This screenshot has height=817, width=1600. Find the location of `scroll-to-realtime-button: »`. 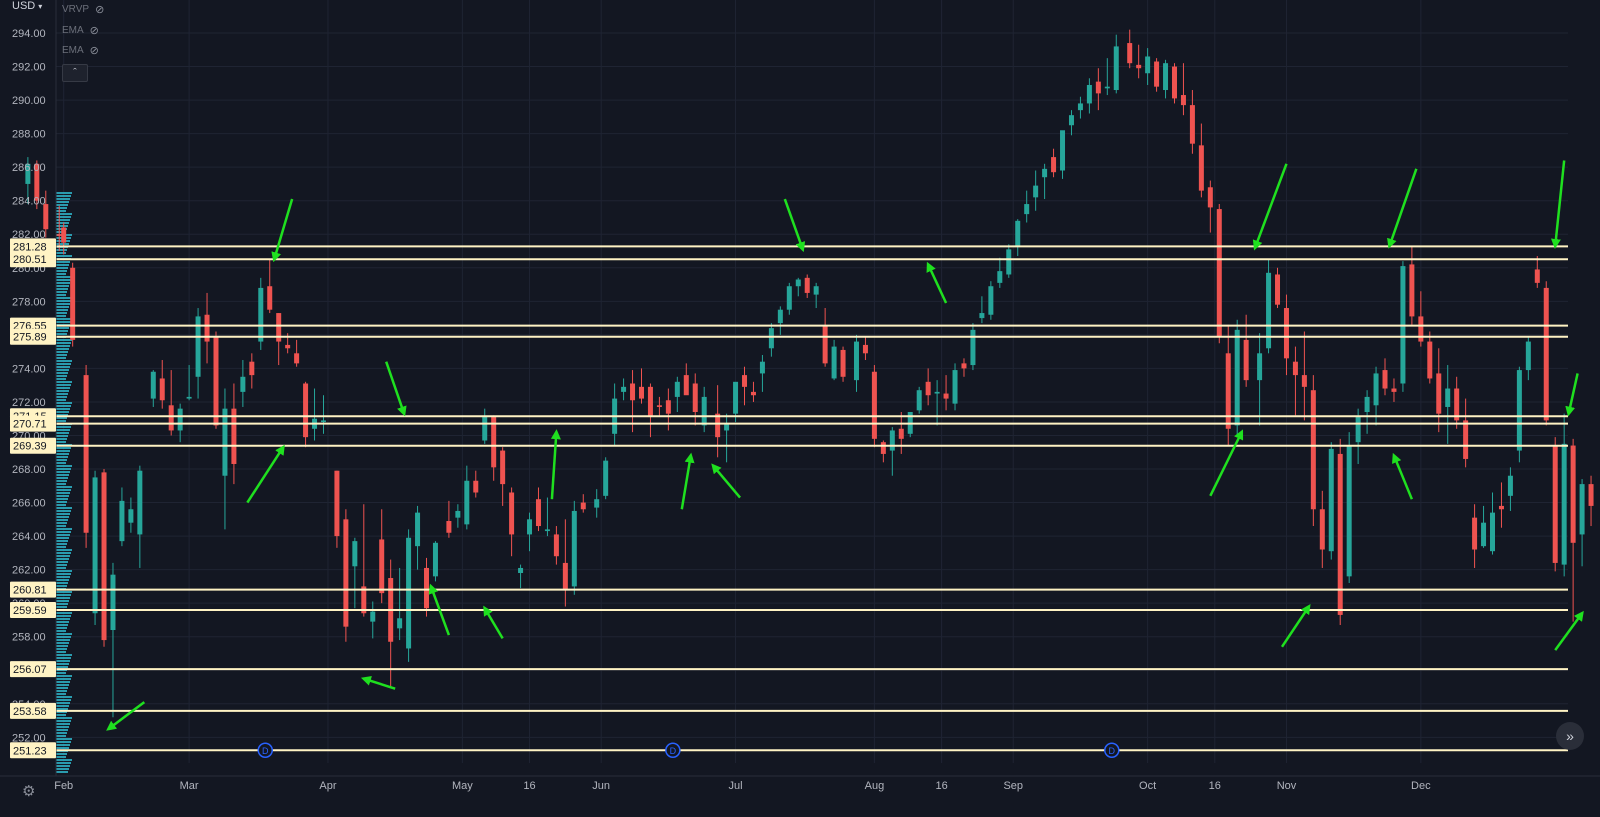

scroll-to-realtime-button: » is located at coordinates (1570, 736).